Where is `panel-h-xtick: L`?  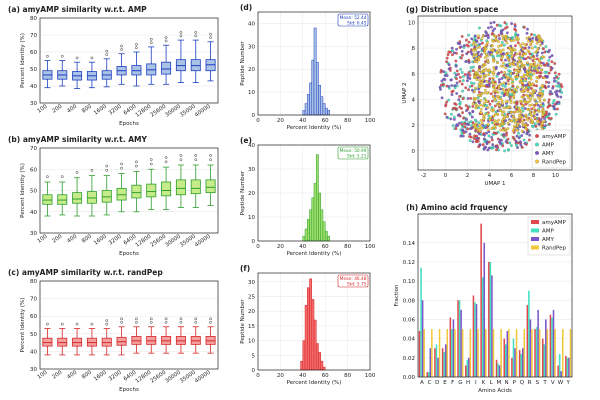
panel-h-xtick: L is located at coordinates (492, 383).